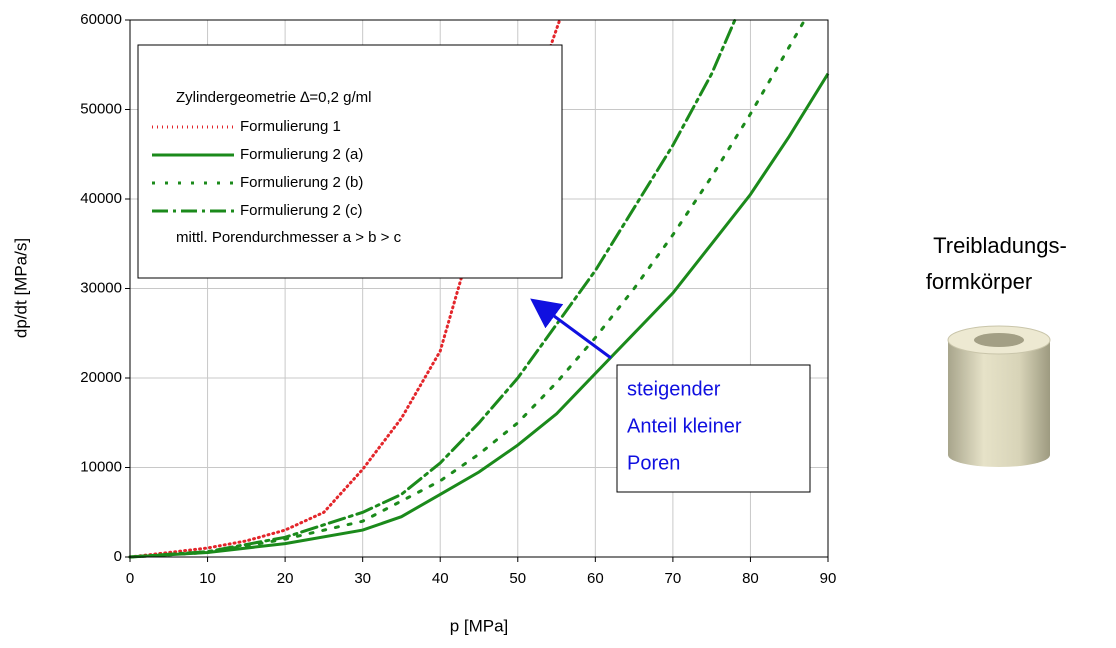  What do you see at coordinates (828, 578) in the screenshot?
I see `x-tick-label: 90` at bounding box center [828, 578].